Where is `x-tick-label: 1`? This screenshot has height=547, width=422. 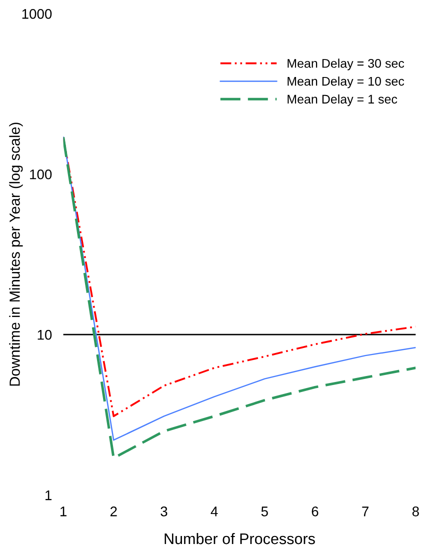 x-tick-label: 1 is located at coordinates (63, 511).